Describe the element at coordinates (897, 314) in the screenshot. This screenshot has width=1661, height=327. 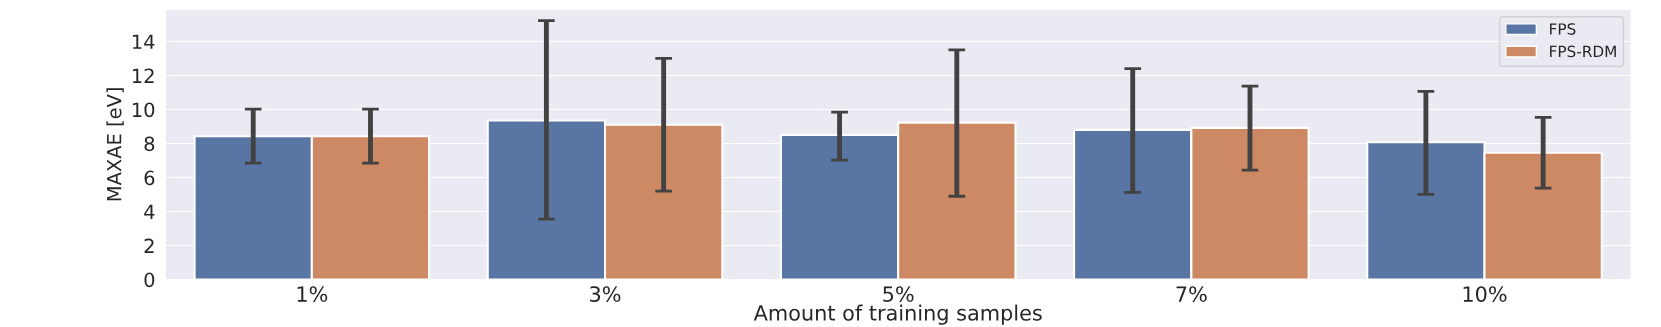
I see `x-axis-title: Amount of training samples` at that location.